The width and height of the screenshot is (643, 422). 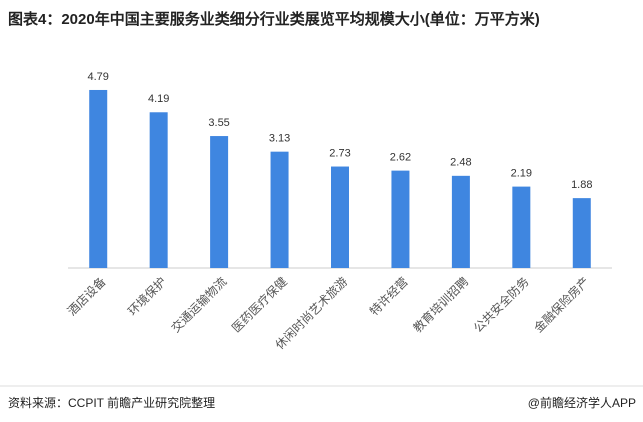 I want to click on source: 资料来源：CCPIT 前瞻产业研究院整理, so click(x=111, y=402).